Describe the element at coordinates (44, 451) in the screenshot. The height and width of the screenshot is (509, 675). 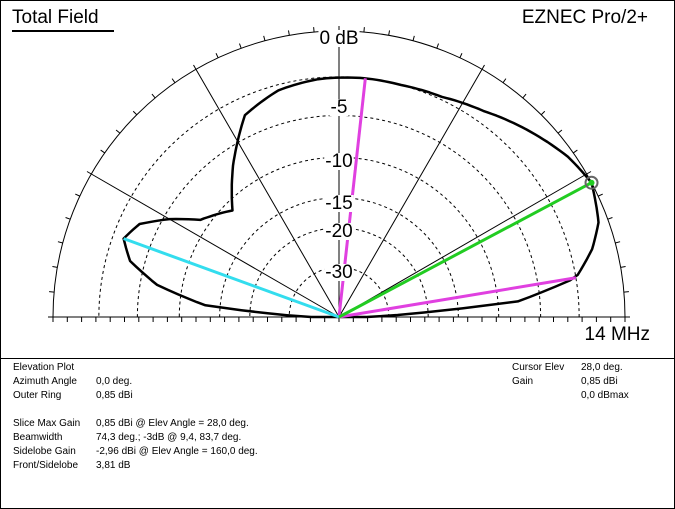
I see `sidelobe-label: Sidelobe Gain` at that location.